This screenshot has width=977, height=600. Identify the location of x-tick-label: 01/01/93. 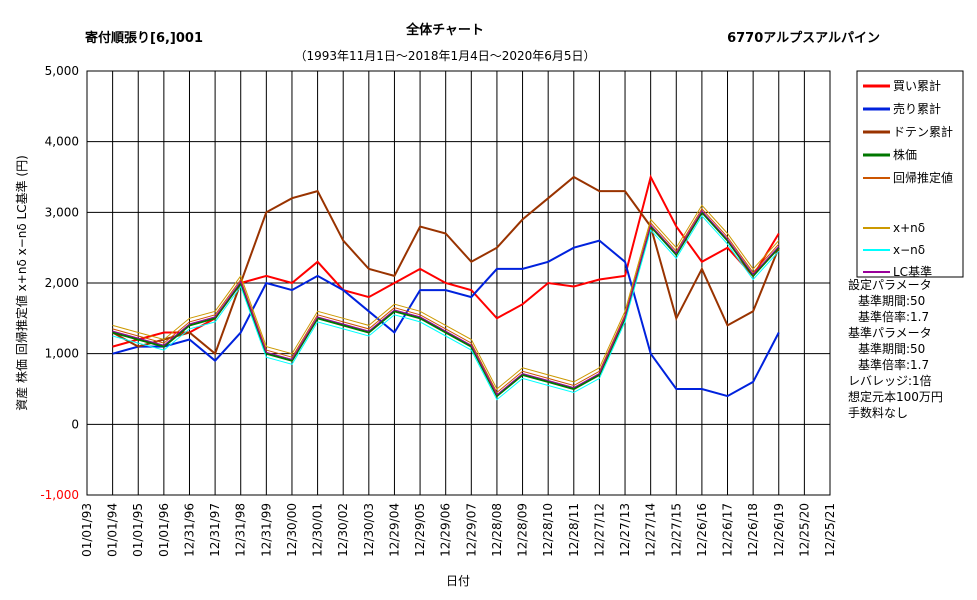
(87, 530).